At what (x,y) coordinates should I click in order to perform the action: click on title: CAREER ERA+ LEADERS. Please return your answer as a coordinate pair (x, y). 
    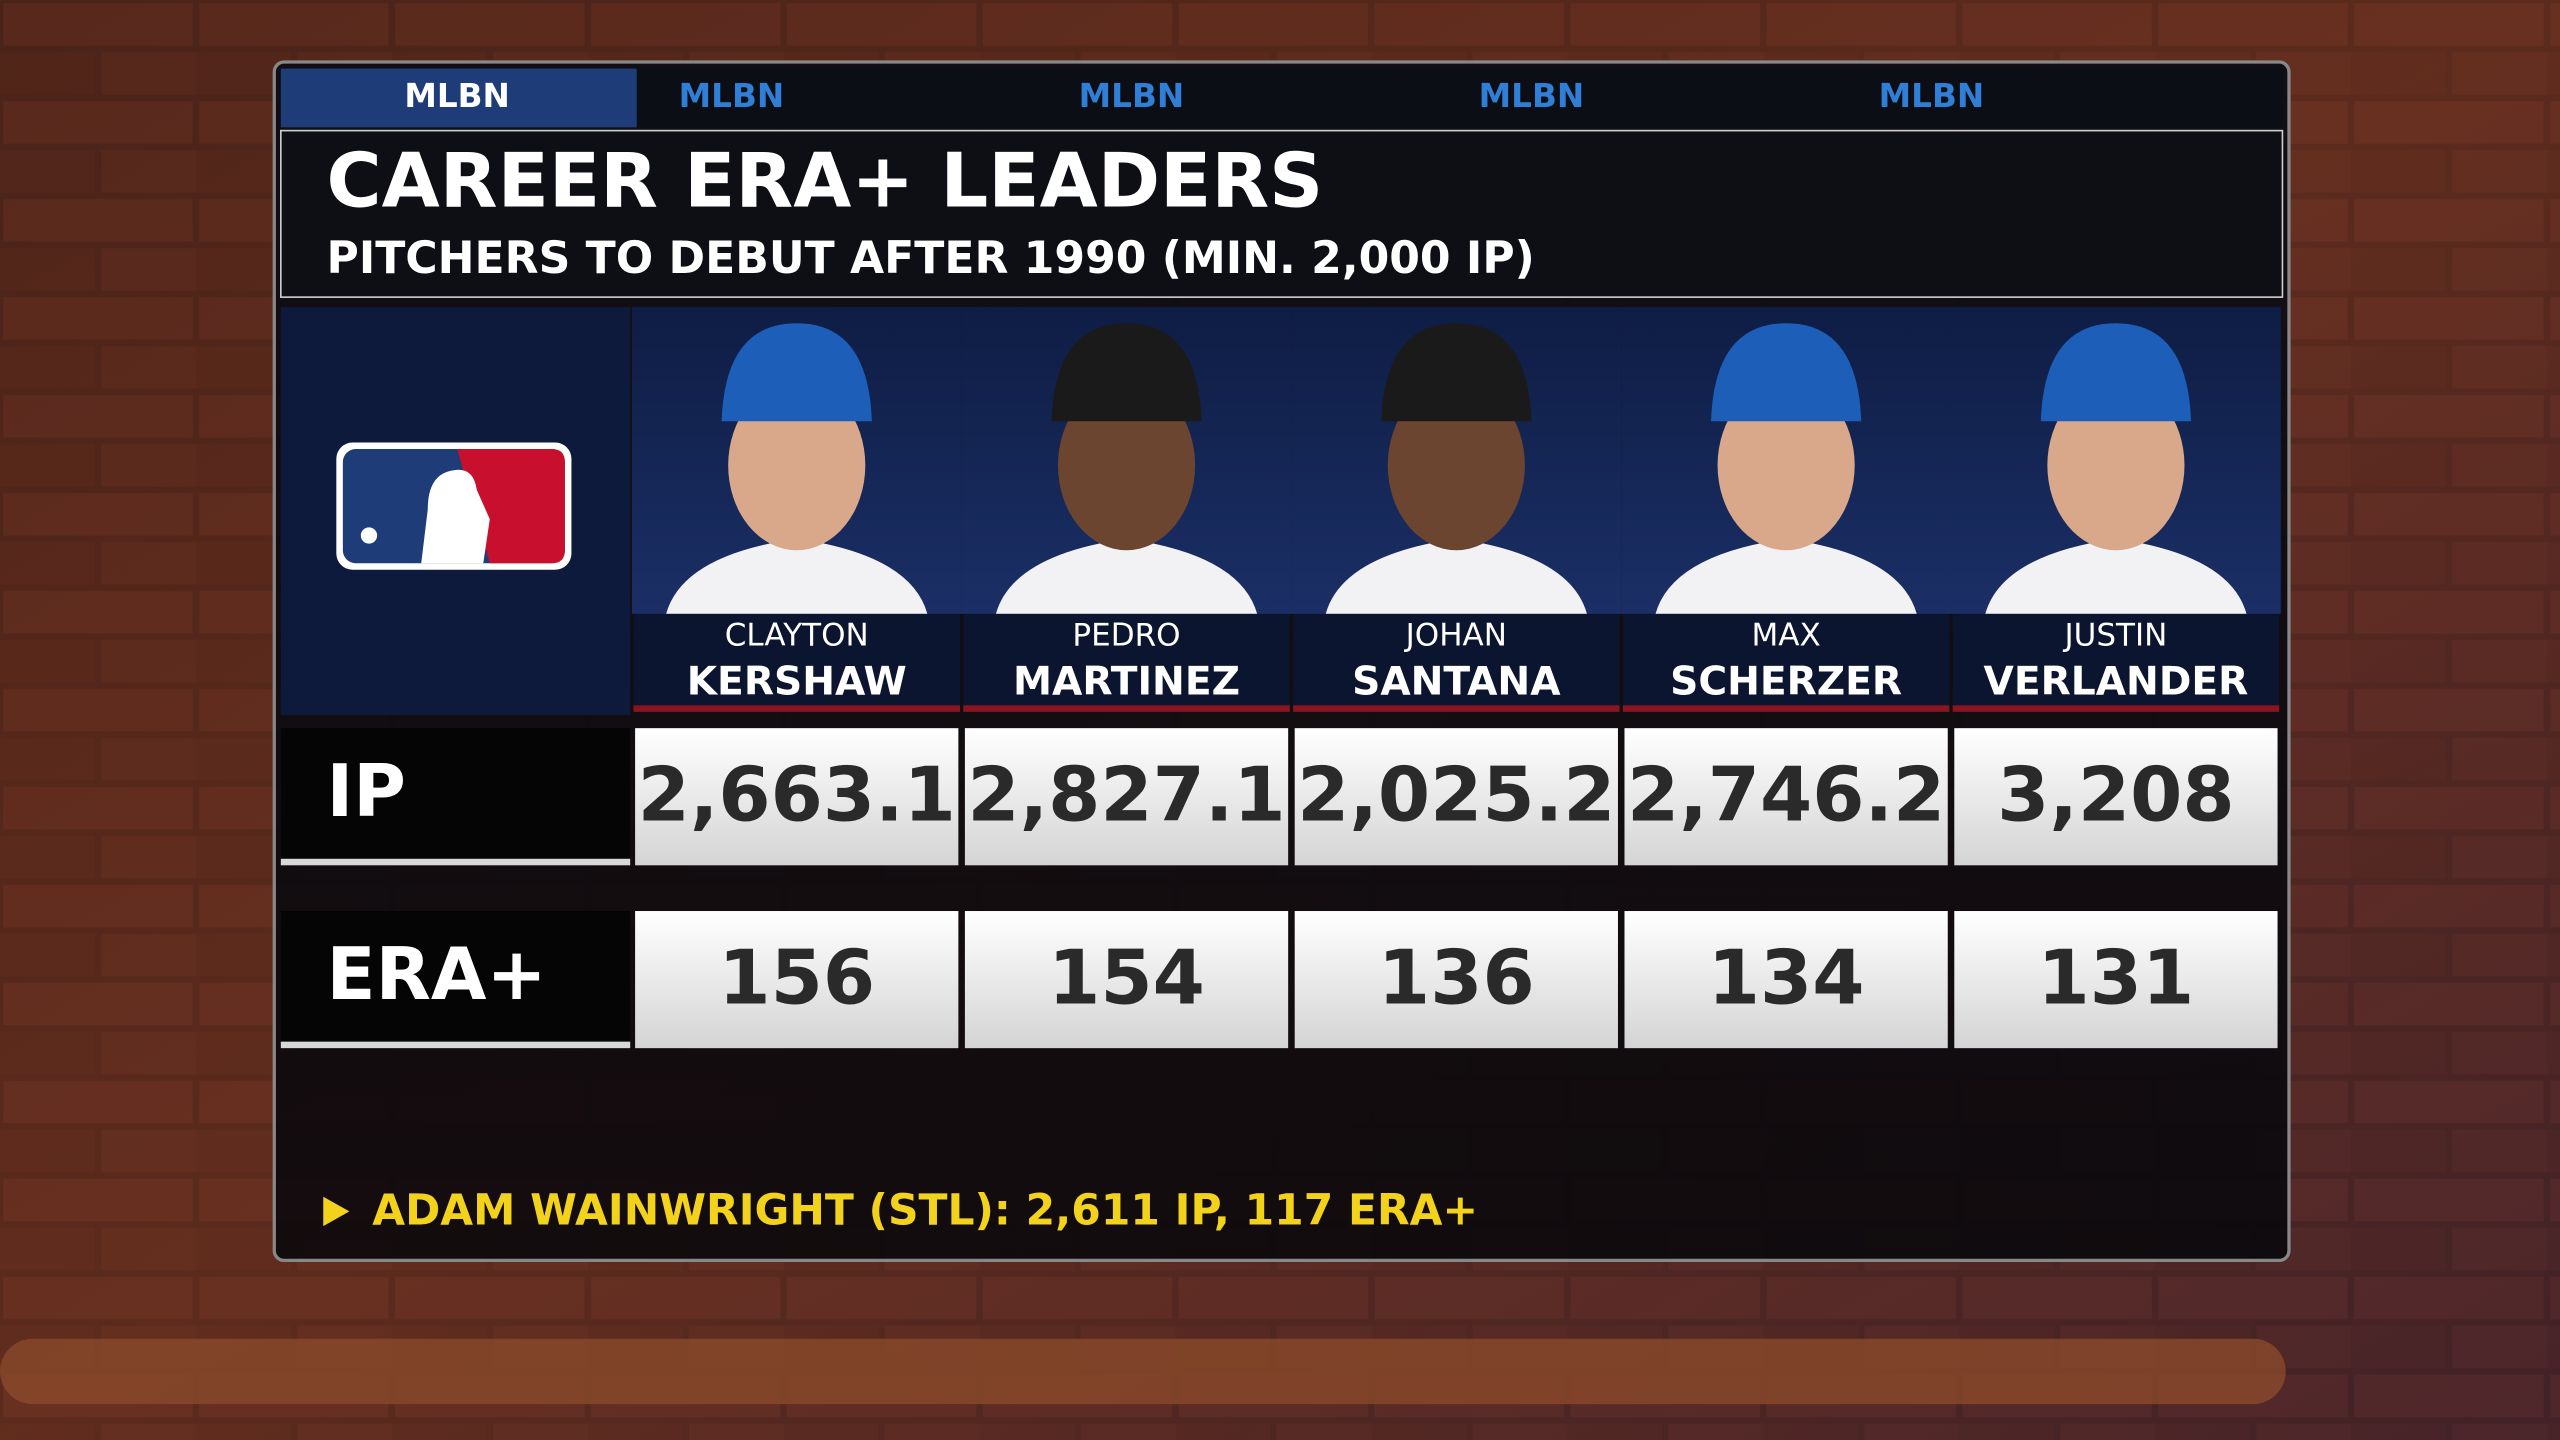
    Looking at the image, I should click on (825, 181).